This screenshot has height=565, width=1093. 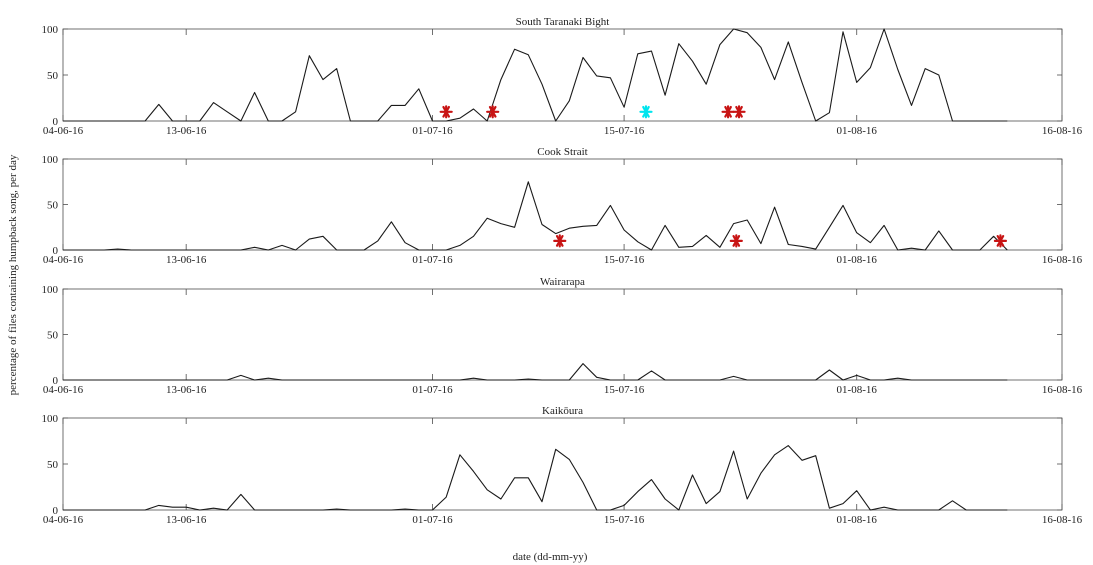 I want to click on panel-title: Kaikōura, so click(x=562, y=411).